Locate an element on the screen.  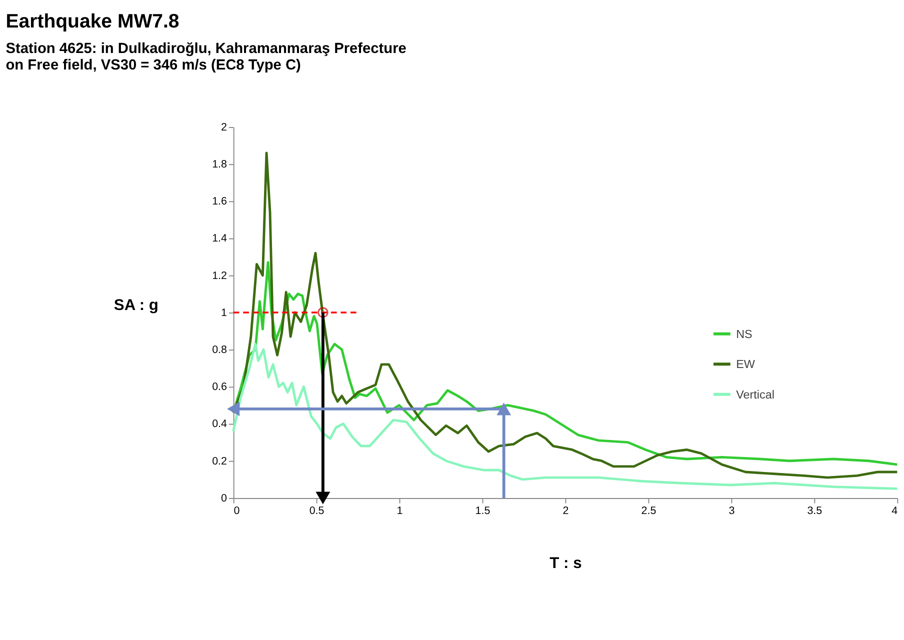
y-tick-label: 1.2 is located at coordinates (220, 276).